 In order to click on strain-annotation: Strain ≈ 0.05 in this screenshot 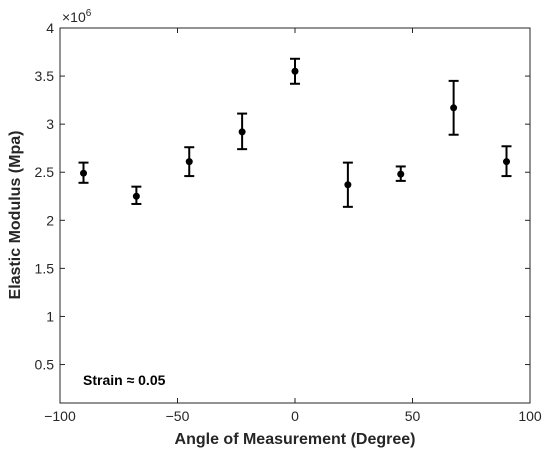, I will do `click(124, 380)`.